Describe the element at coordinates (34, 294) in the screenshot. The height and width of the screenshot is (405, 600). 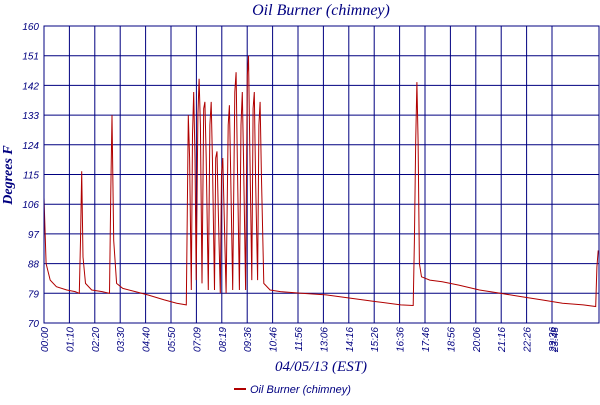
I see `y-tick-label: 79` at that location.